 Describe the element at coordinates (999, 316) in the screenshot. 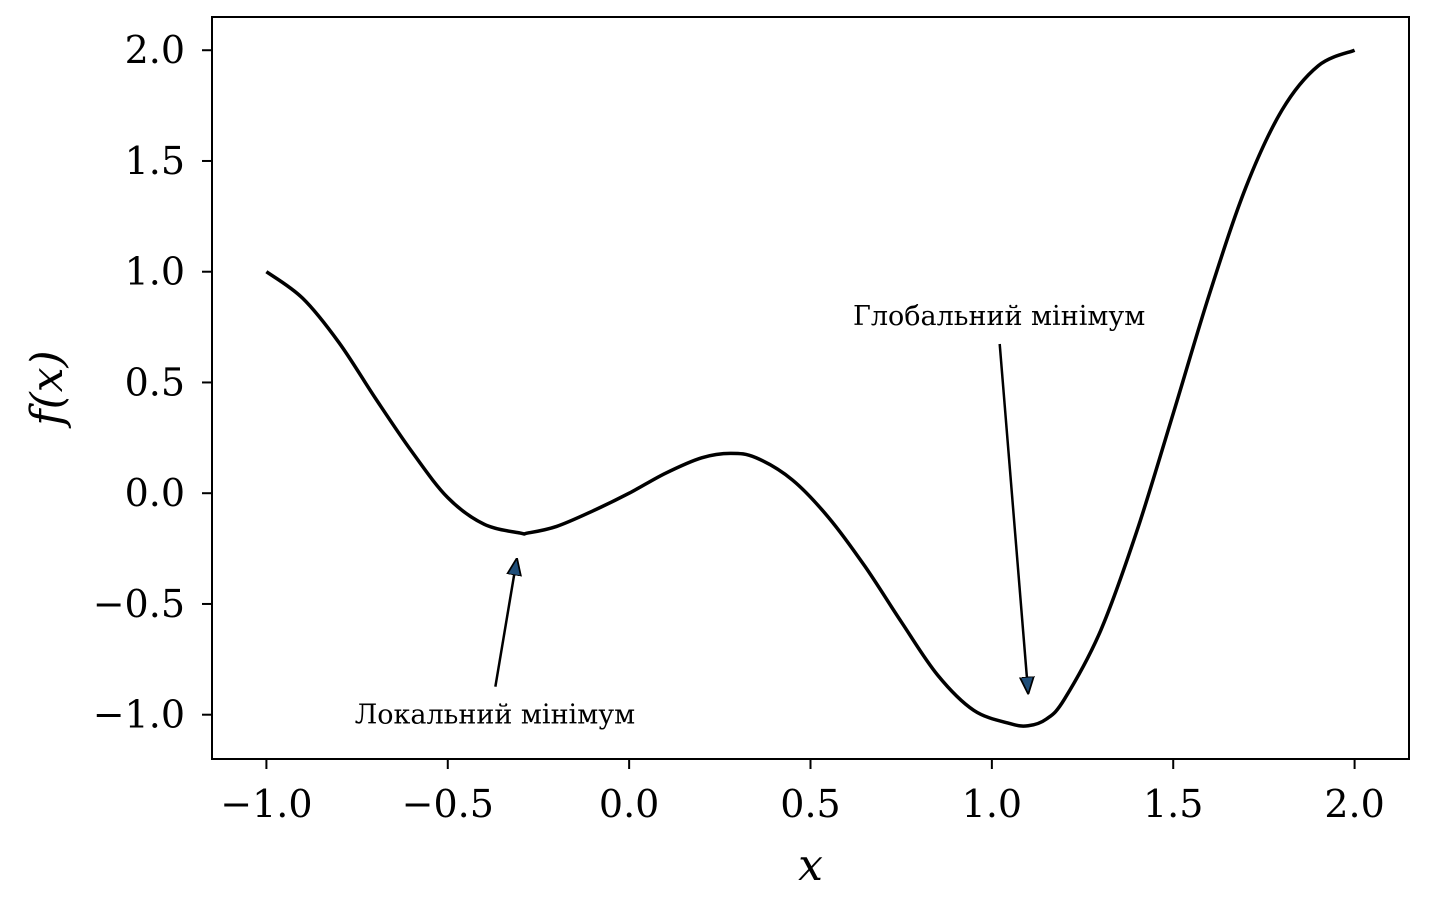

I see `annotation-label: Глобальний мінімум` at that location.